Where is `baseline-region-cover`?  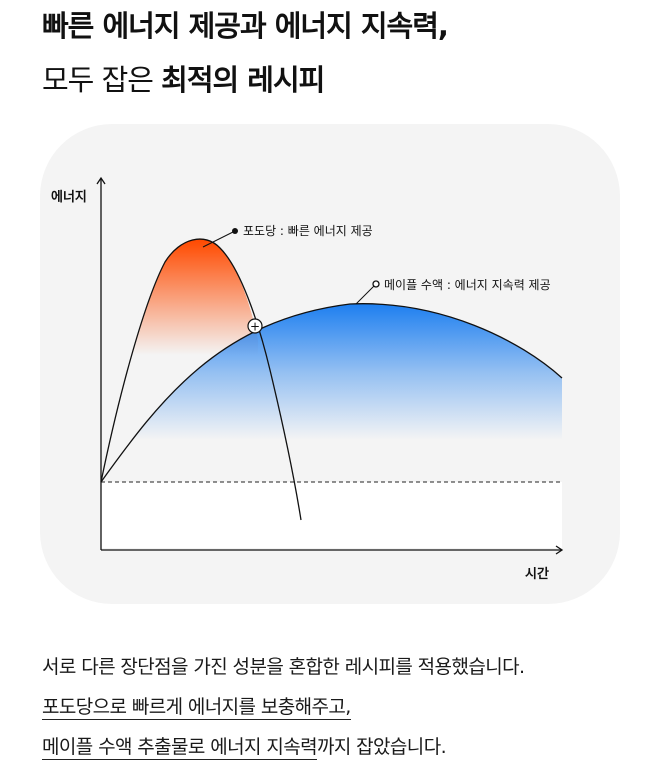
baseline-region-cover is located at coordinates (331, 515).